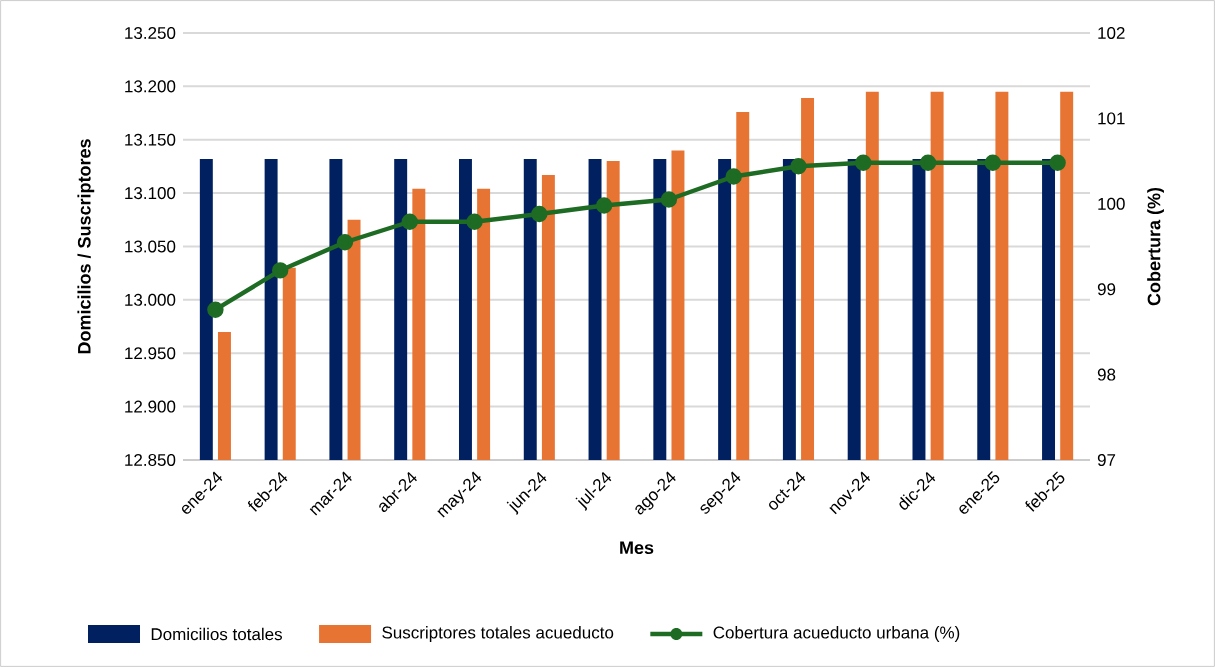 The image size is (1215, 667). I want to click on legend-label: Domicilios totales, so click(216, 634).